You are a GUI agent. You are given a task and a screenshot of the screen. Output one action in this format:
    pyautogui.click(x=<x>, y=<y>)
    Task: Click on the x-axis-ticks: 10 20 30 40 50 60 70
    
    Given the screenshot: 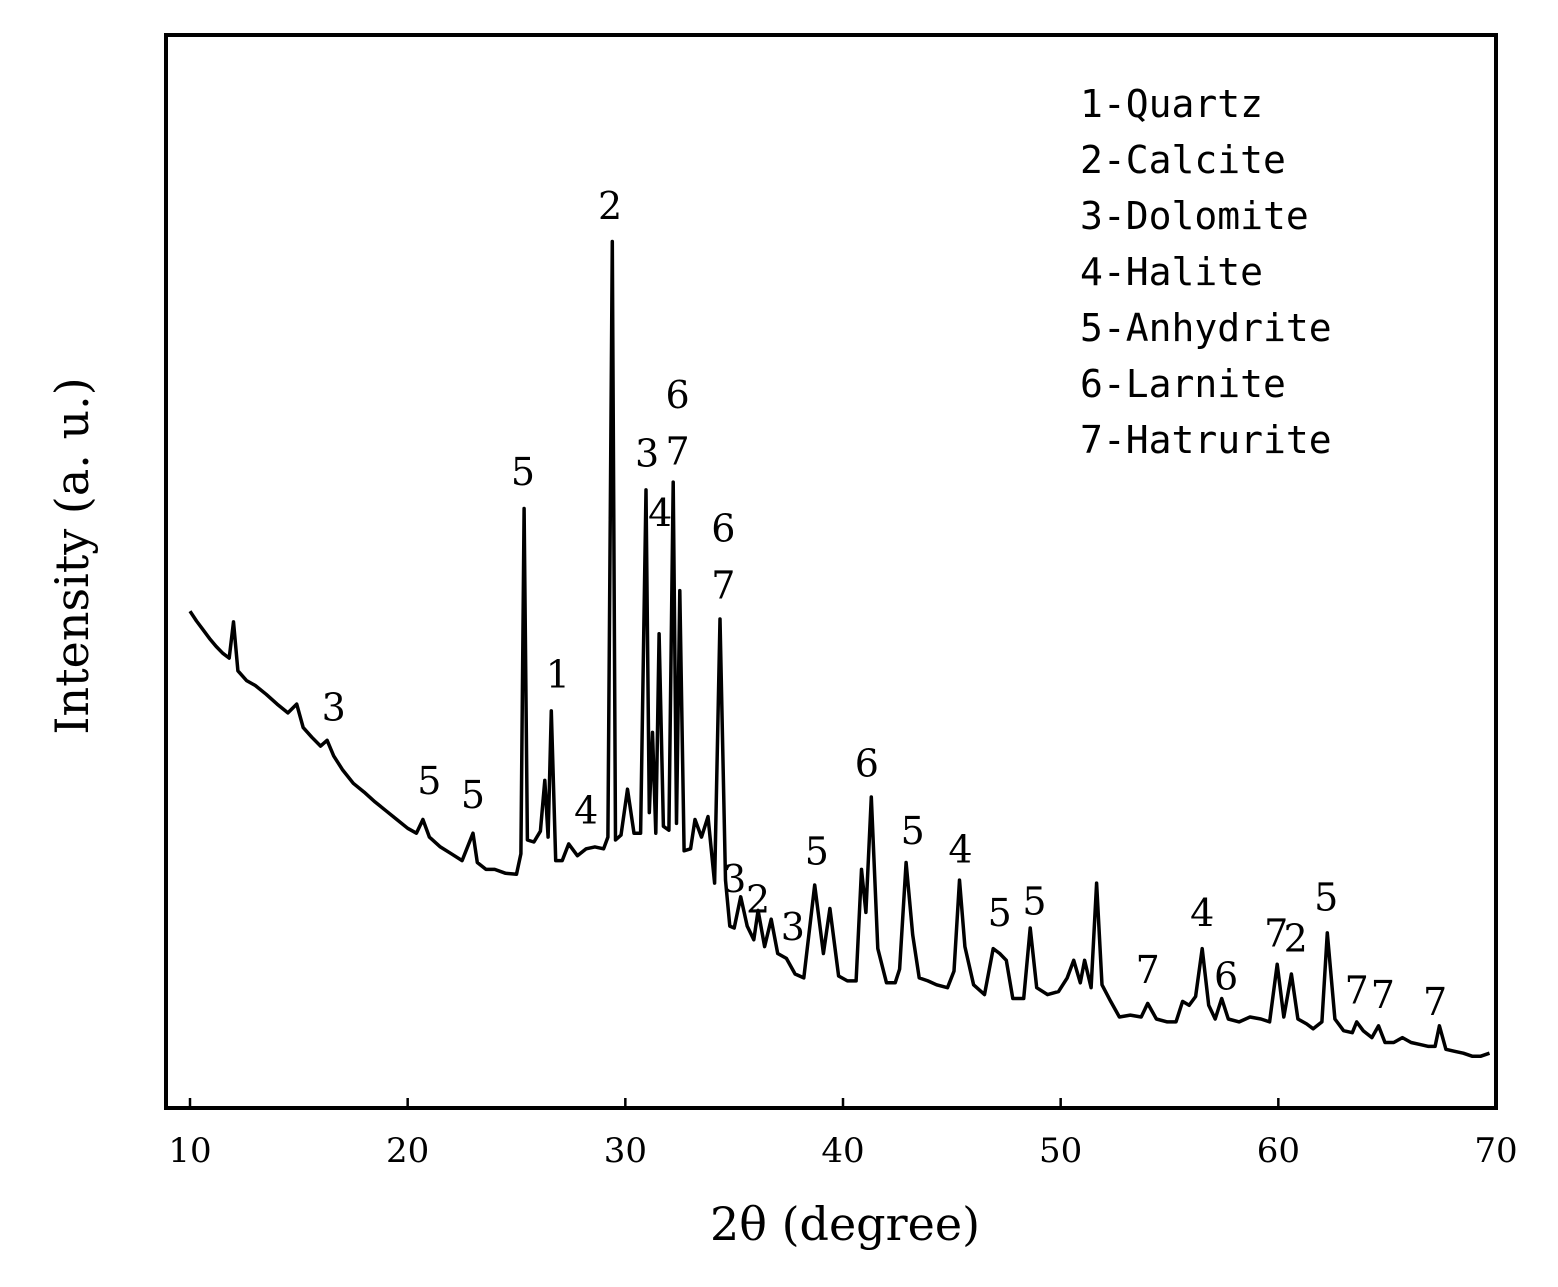 What is the action you would take?
    pyautogui.click(x=843, y=1134)
    